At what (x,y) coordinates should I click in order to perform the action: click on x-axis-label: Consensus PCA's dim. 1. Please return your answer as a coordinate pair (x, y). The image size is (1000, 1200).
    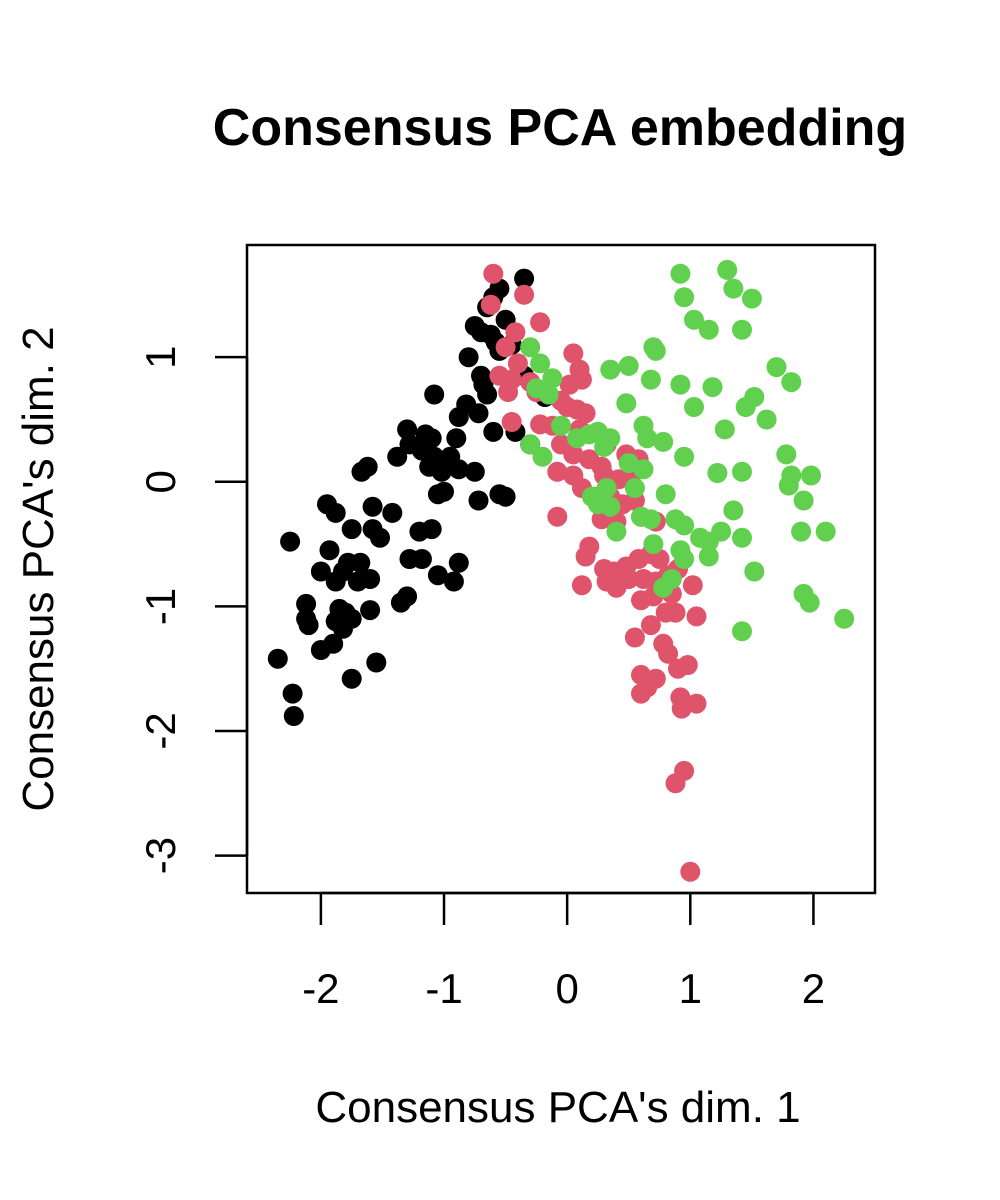
    Looking at the image, I should click on (557, 1107).